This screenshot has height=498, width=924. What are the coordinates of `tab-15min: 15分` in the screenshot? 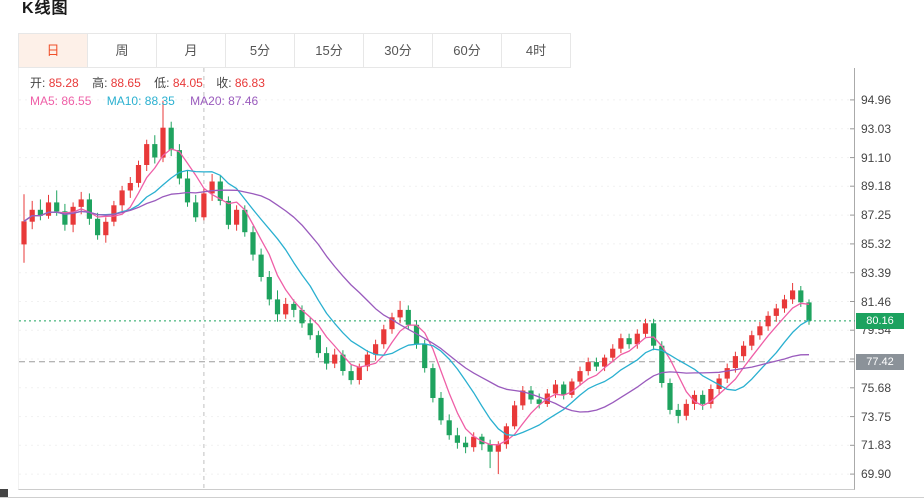 It's located at (329, 50).